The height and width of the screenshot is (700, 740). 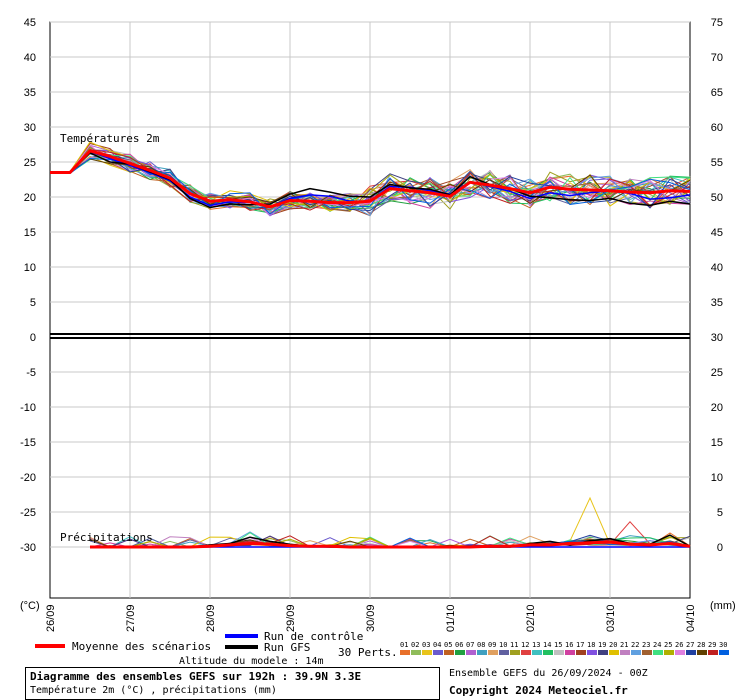 I want to click on x-tick-label: 01/10, so click(x=451, y=618).